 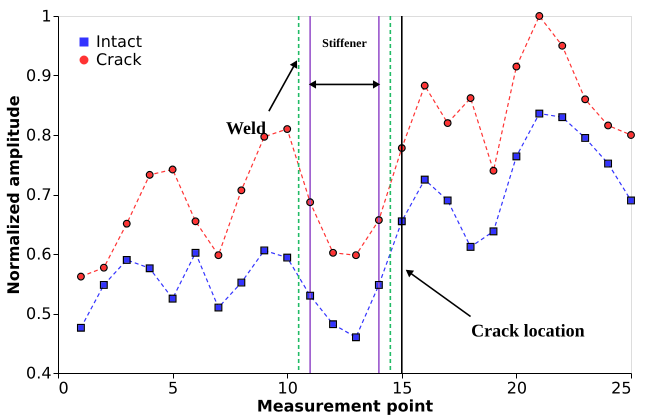 What do you see at coordinates (119, 59) in the screenshot?
I see `legend-label: Crack` at bounding box center [119, 59].